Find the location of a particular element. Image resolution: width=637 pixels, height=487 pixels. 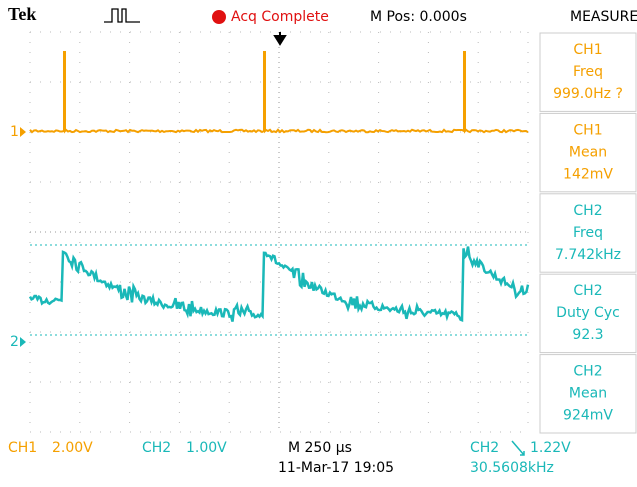

measure-label: Duty Cyc is located at coordinates (588, 313).